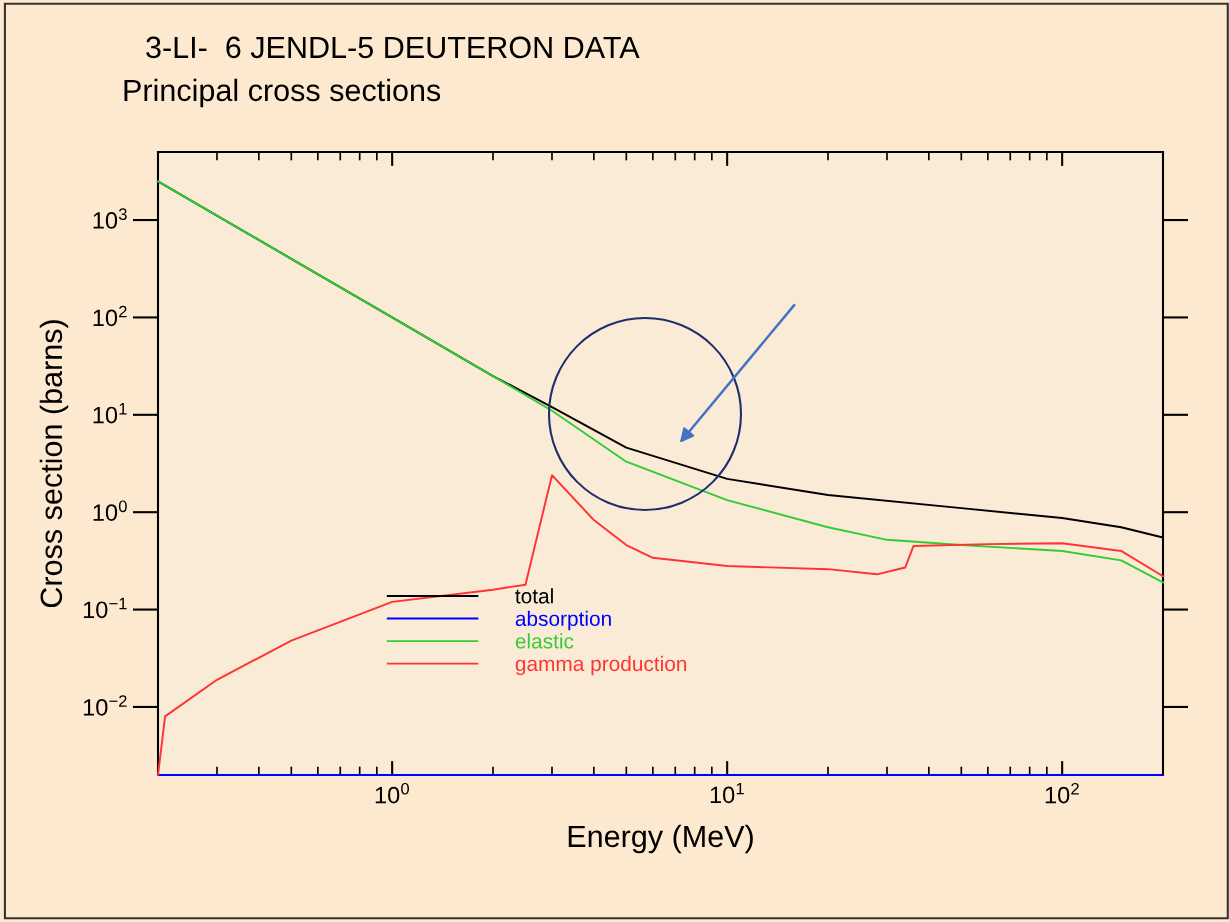  I want to click on chart-subtitle: Principal cross sections, so click(282, 93).